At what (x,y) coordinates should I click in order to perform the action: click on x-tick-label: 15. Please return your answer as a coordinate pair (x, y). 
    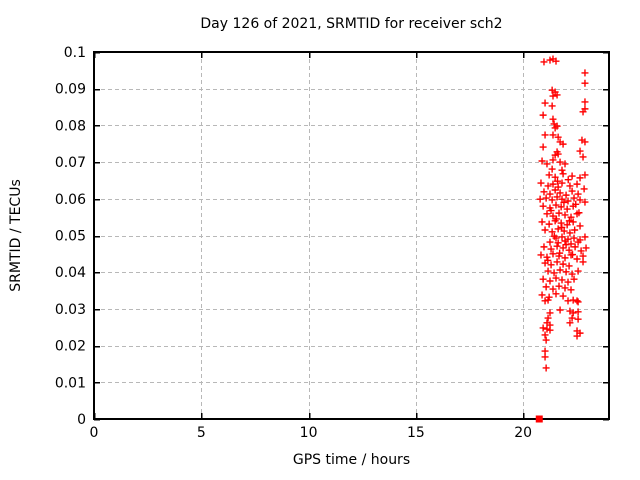
    Looking at the image, I should click on (416, 433).